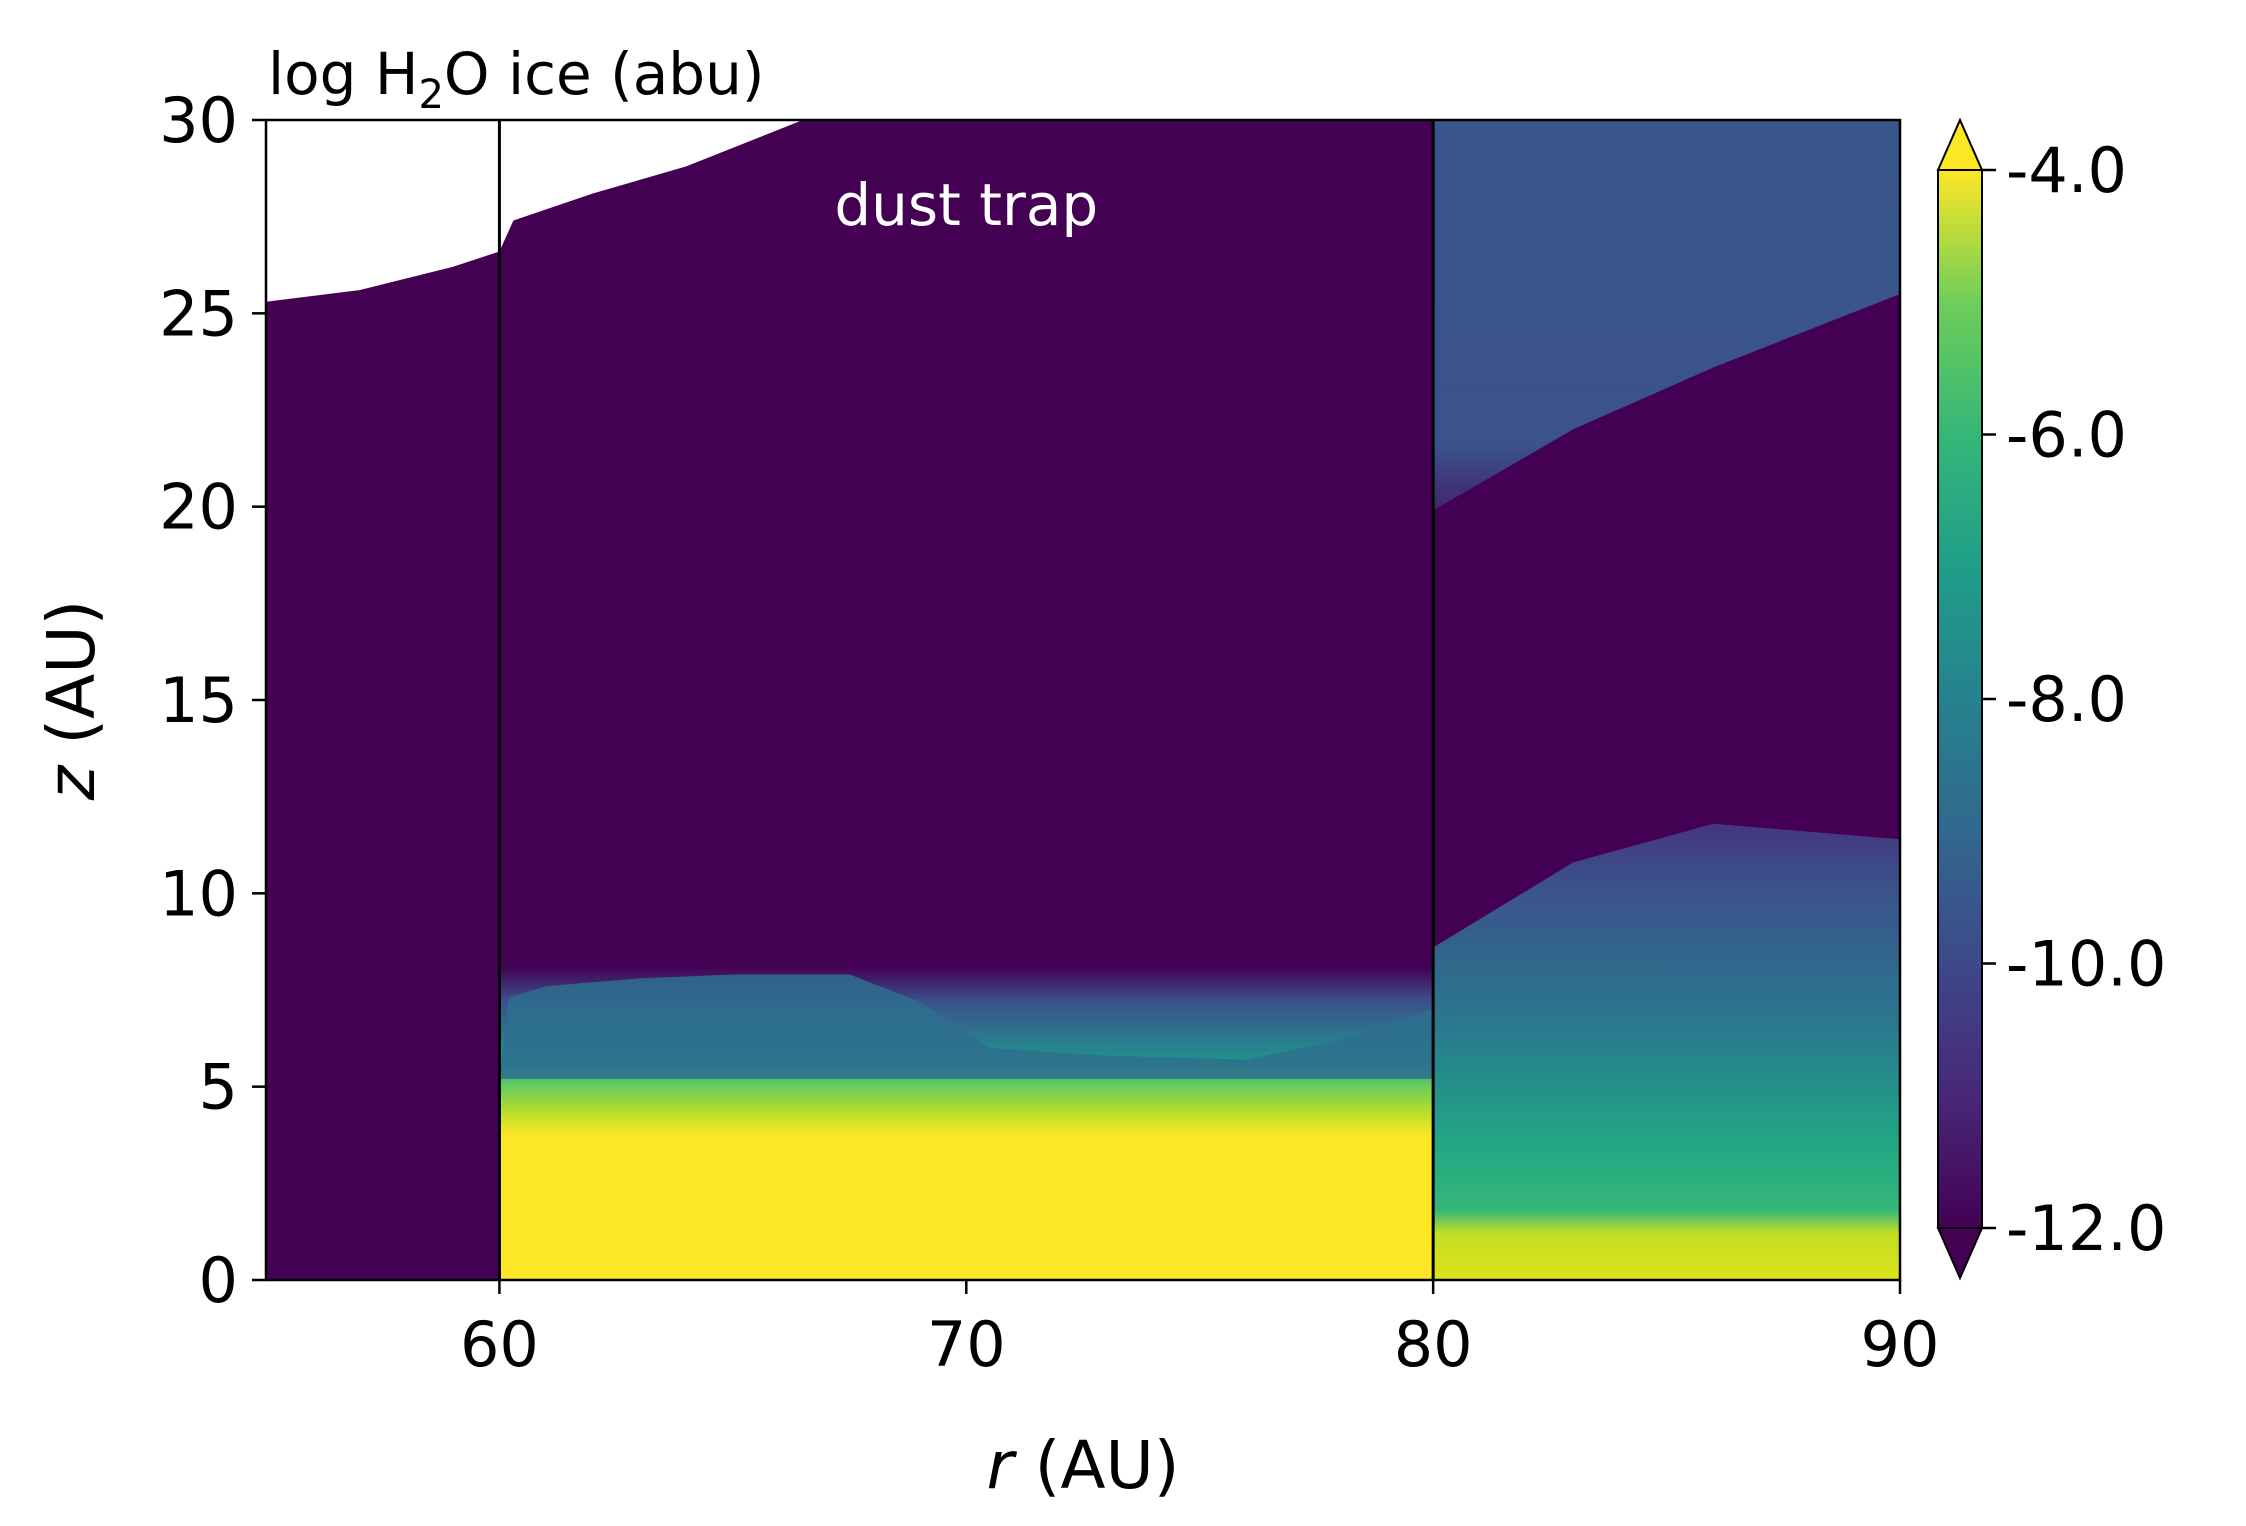 The image size is (2246, 1526). Describe the element at coordinates (966, 205) in the screenshot. I see `annotation-dust-trap: dust trap` at that location.